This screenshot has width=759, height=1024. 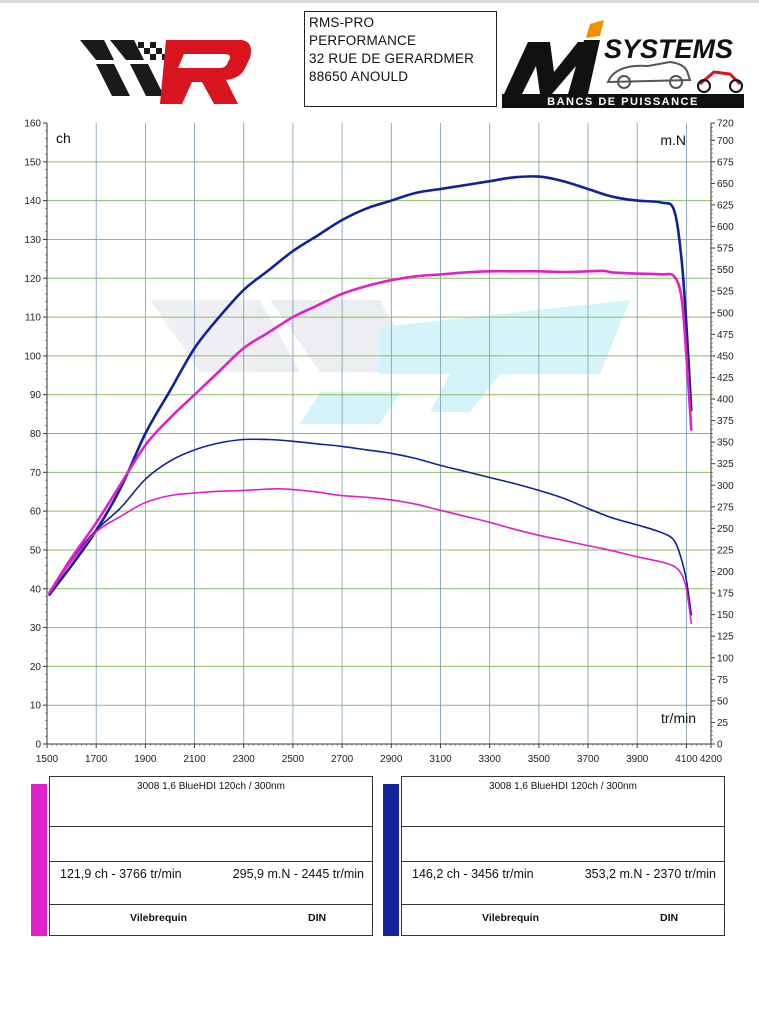 I want to click on x-tick-label: 4100, so click(x=686, y=759).